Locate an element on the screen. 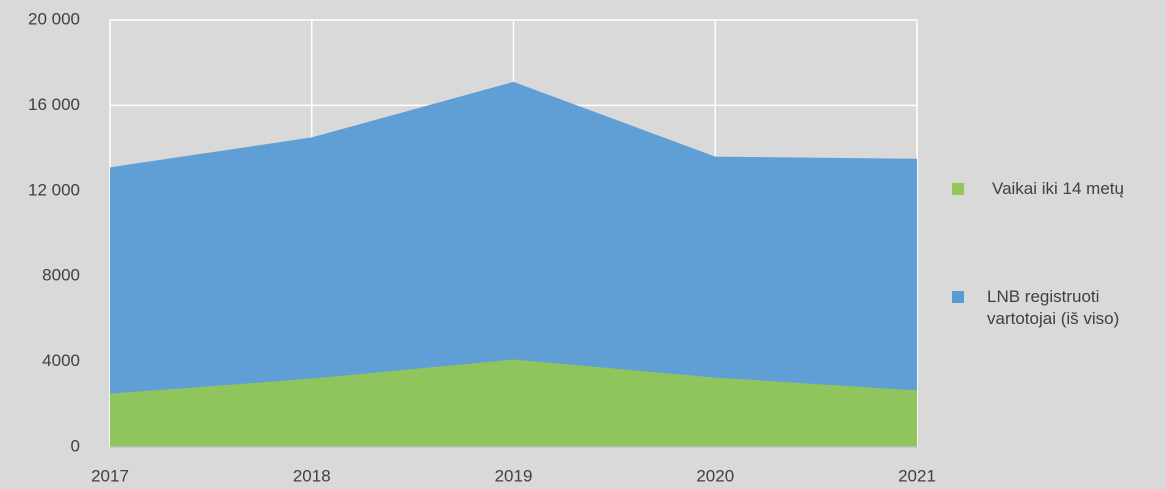 The image size is (1166, 489). x-tick-label: 2018 is located at coordinates (312, 475).